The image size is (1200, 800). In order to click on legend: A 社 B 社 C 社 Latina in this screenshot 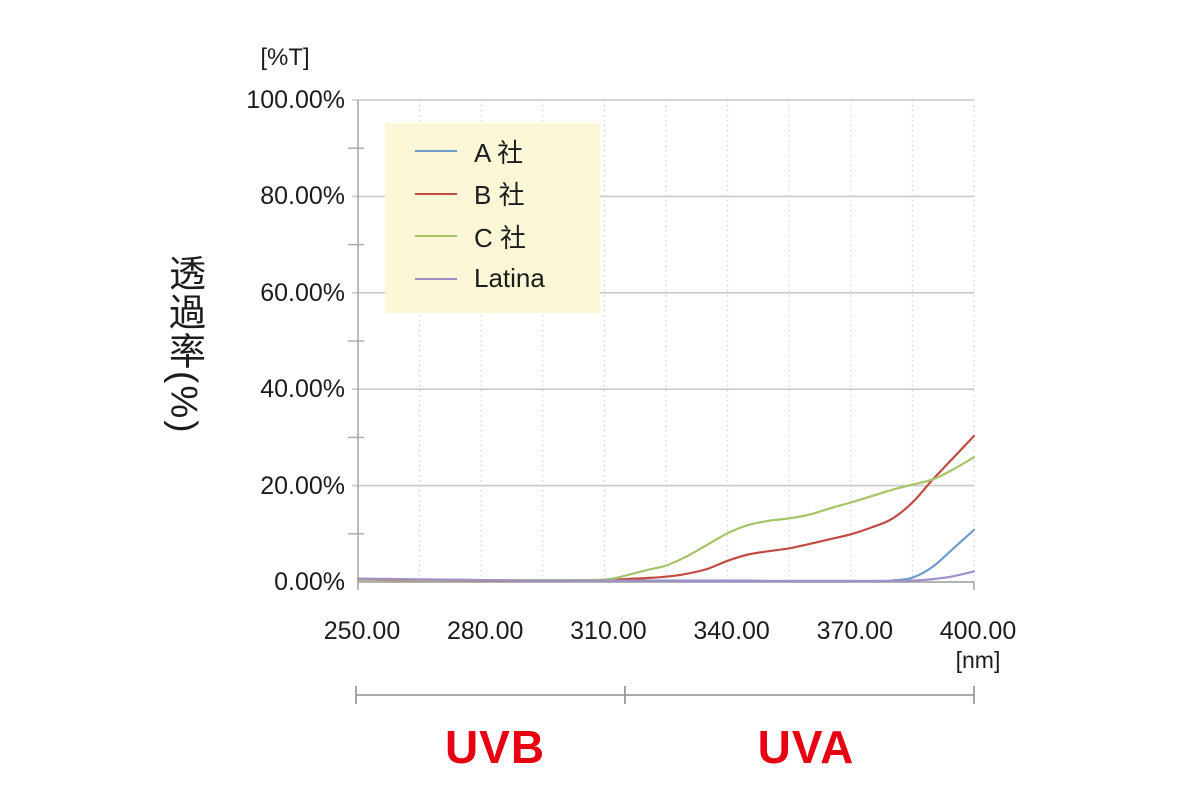, I will do `click(492, 218)`.